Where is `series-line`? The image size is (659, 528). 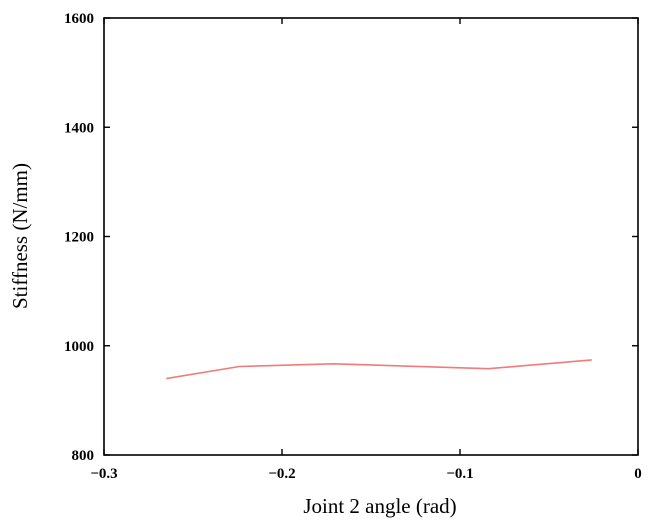 series-line is located at coordinates (379, 369).